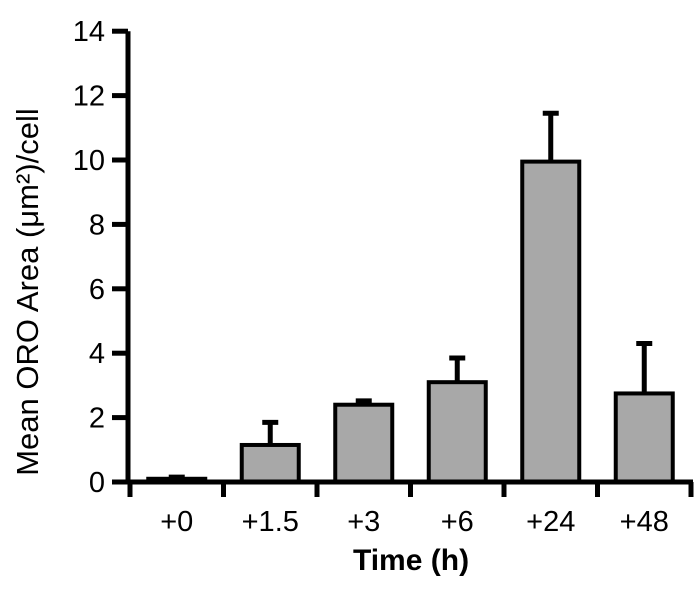 The width and height of the screenshot is (700, 598). I want to click on bar-+48, so click(644, 438).